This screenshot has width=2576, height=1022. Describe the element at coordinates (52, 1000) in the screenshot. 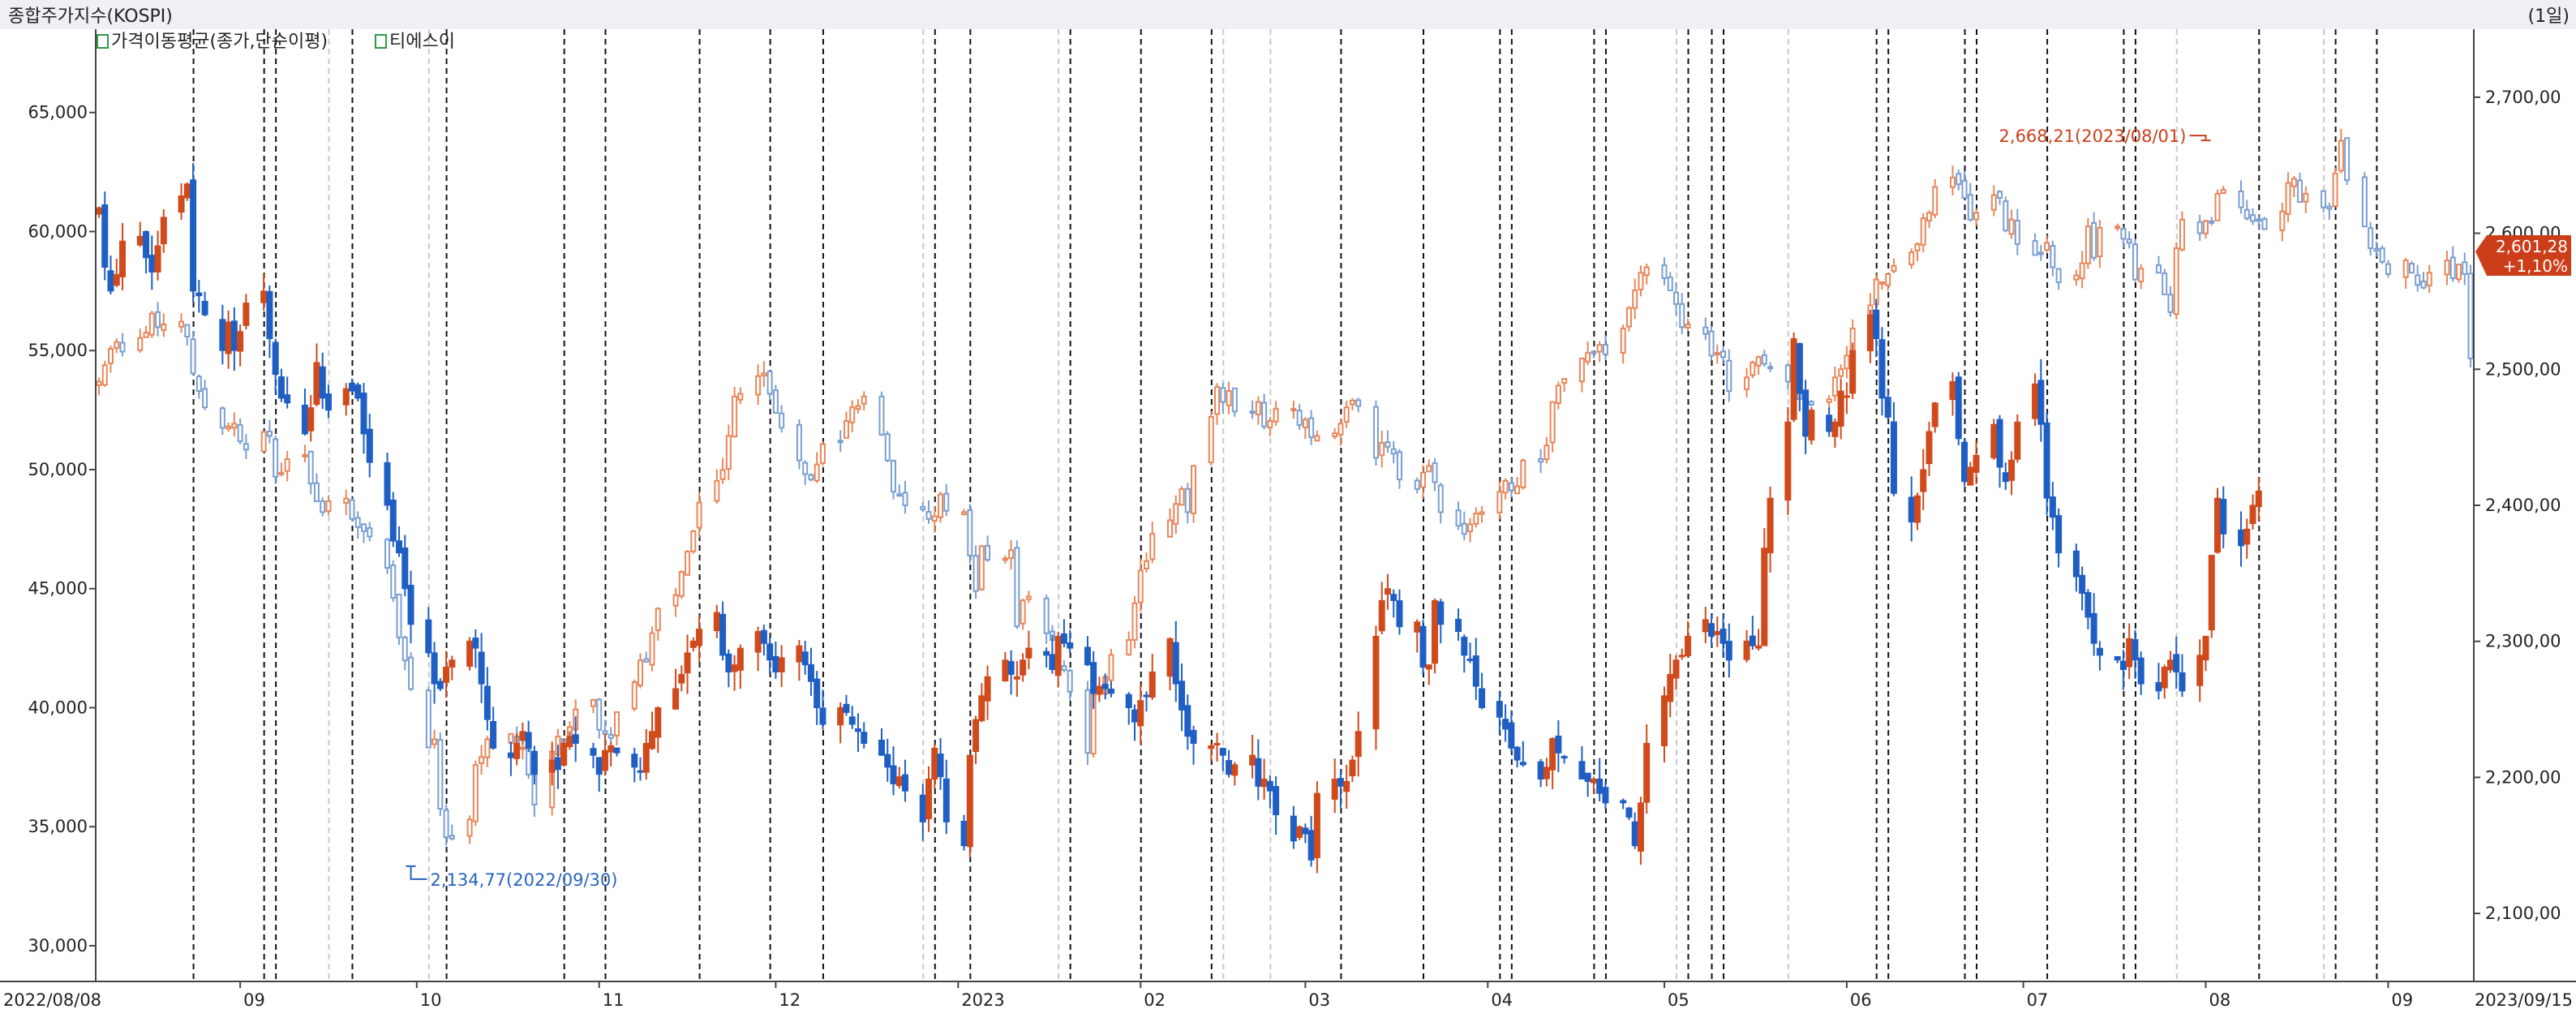

I see `x-tick-label: 2022/08/08` at that location.